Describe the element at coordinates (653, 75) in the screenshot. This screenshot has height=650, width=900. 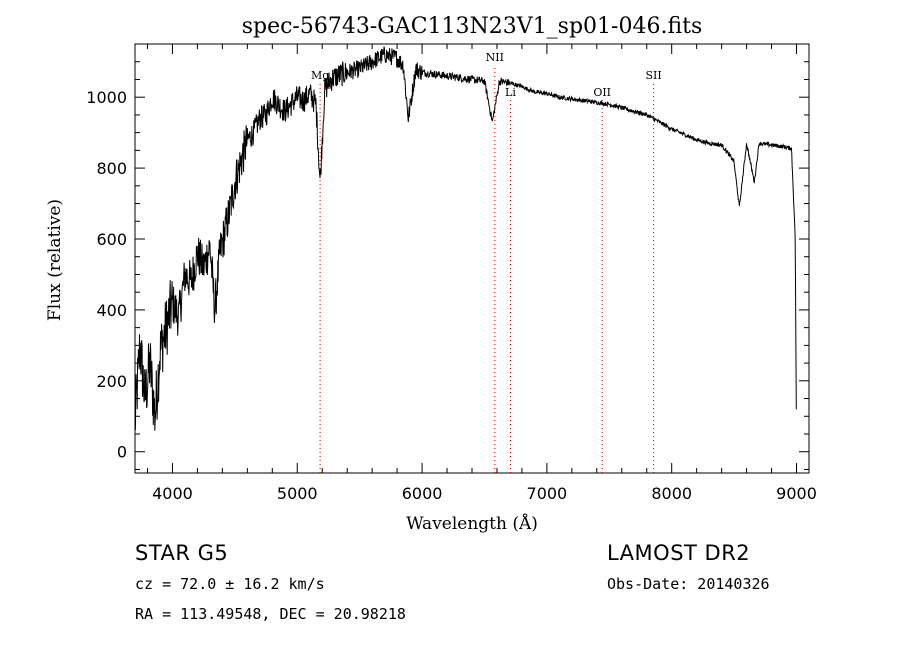
I see `spectral-line-label: SII` at that location.